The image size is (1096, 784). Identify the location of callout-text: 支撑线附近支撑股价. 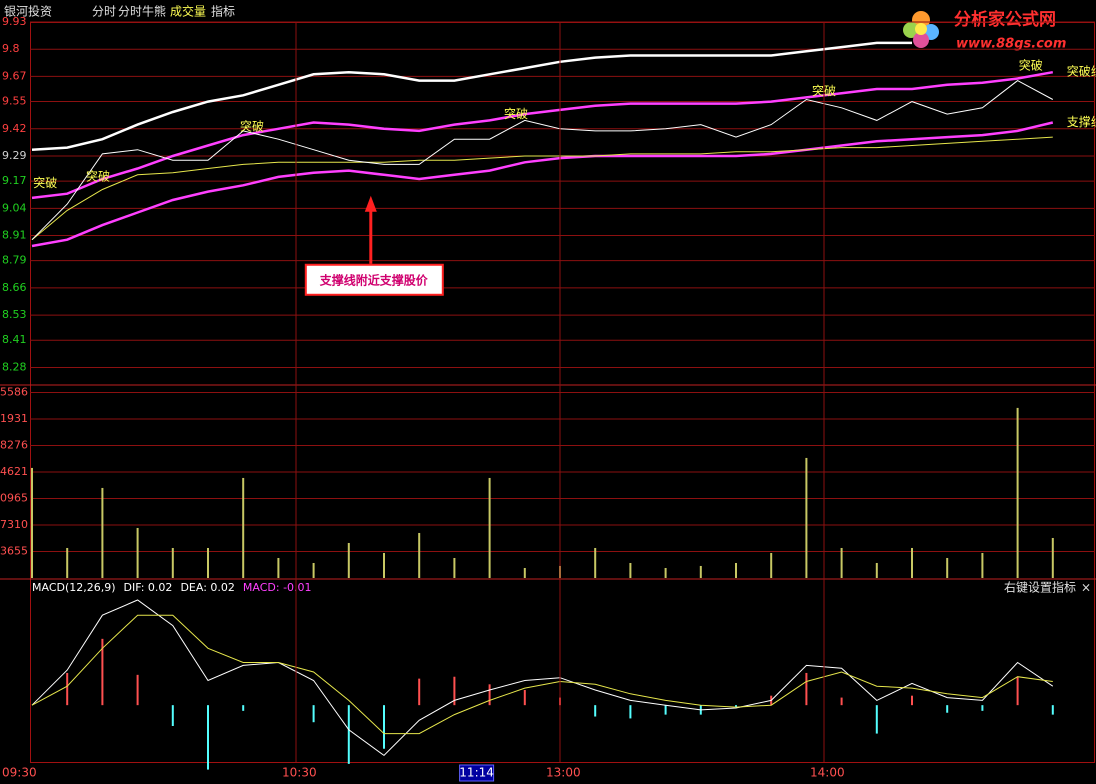
(374, 279).